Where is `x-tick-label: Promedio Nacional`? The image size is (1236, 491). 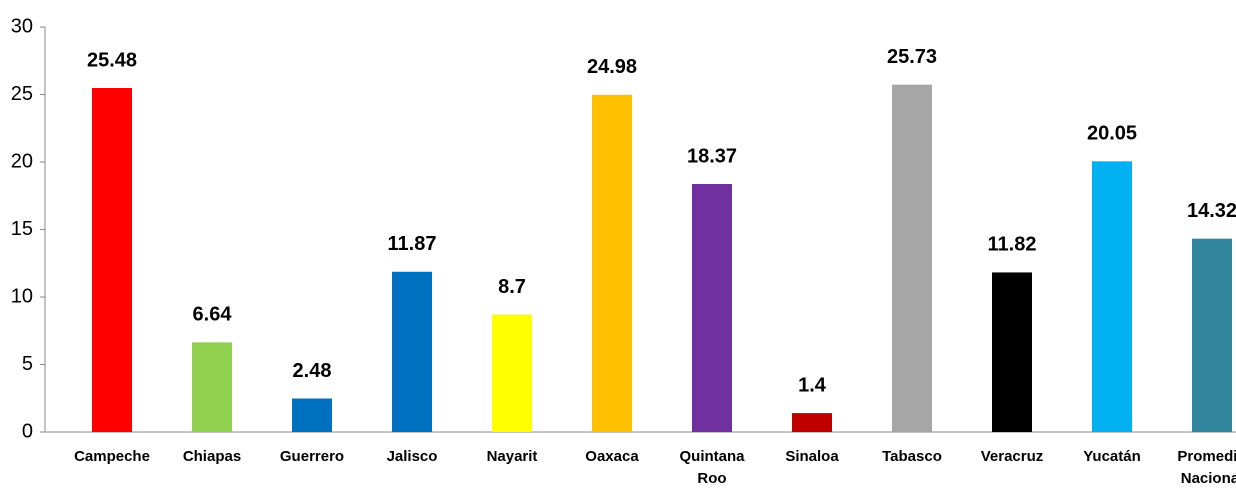
x-tick-label: Promedio Nacional is located at coordinates (1206, 467).